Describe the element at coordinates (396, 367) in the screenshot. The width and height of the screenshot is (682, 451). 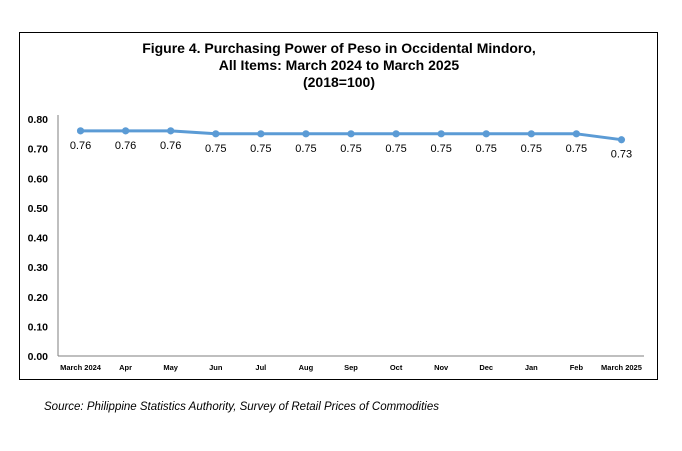
I see `x-tick-label: Oct` at that location.